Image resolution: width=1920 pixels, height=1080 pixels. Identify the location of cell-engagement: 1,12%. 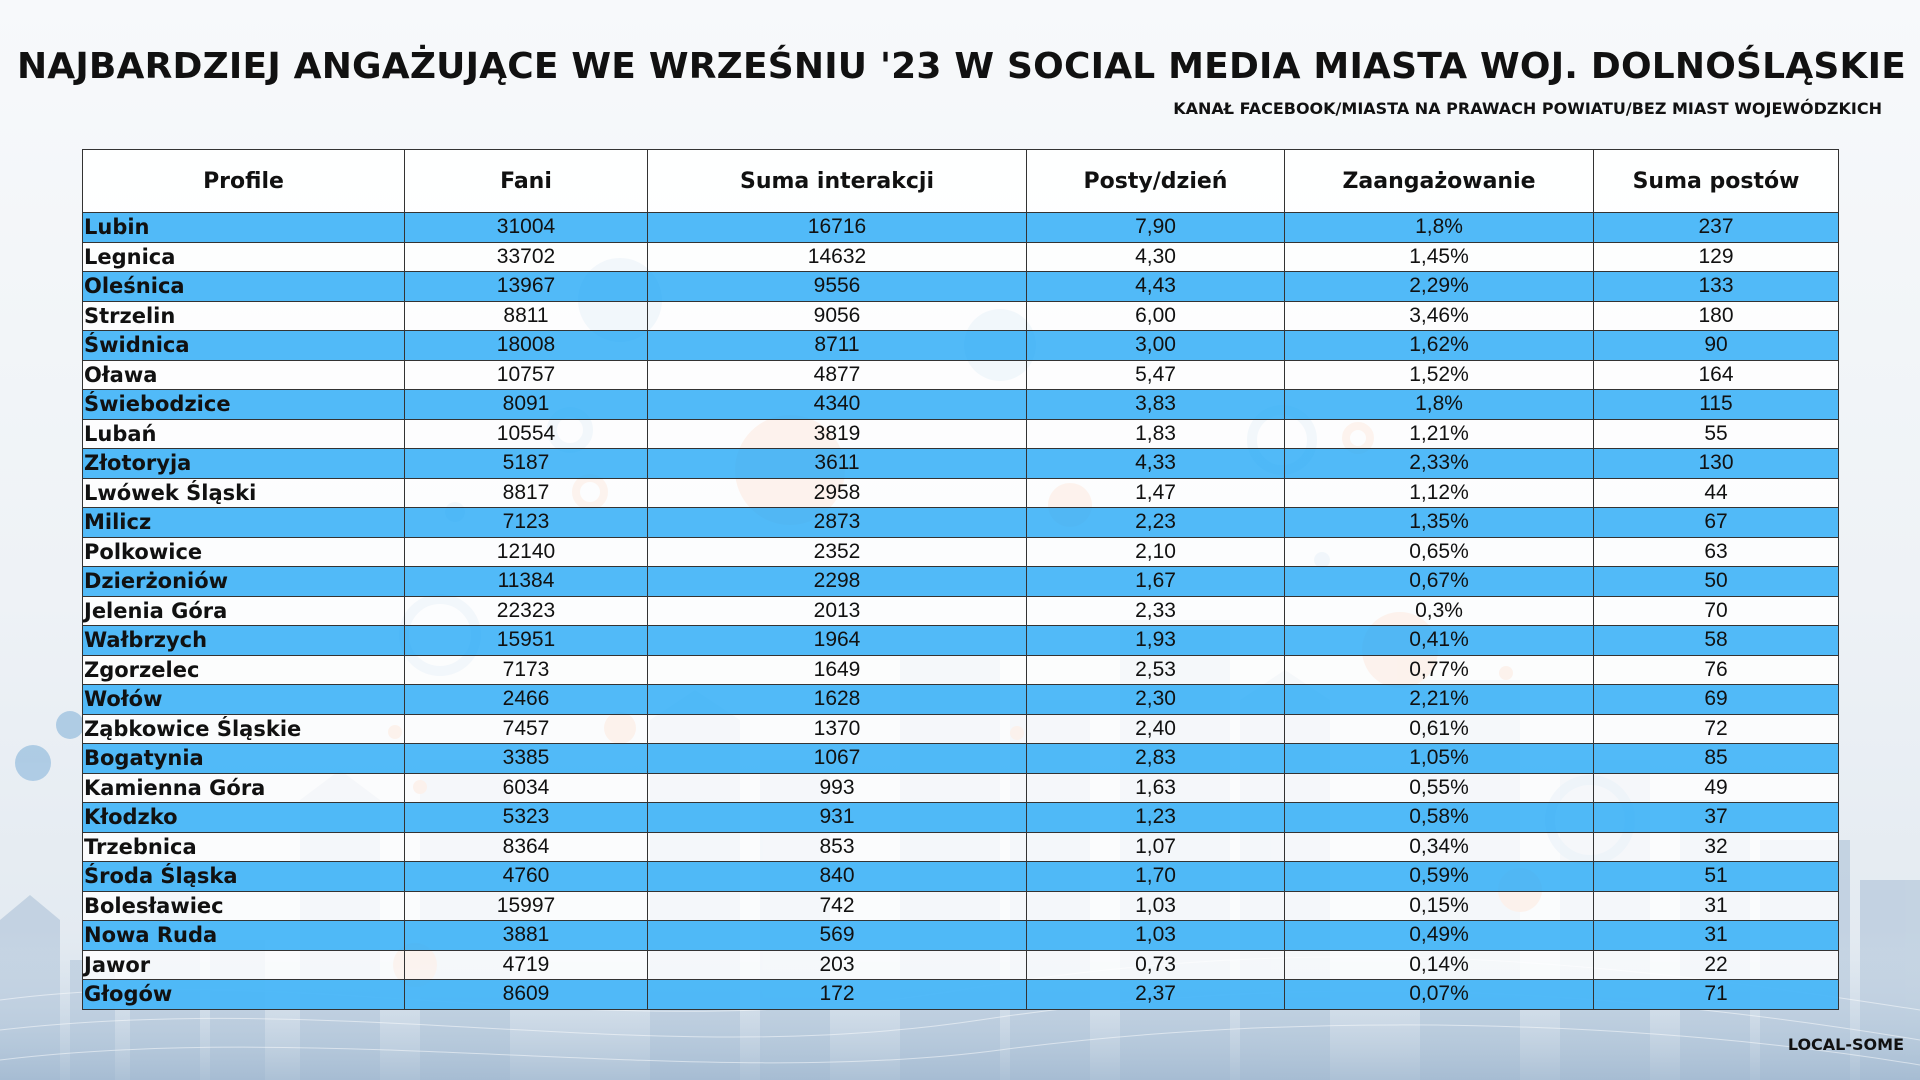
(1439, 492).